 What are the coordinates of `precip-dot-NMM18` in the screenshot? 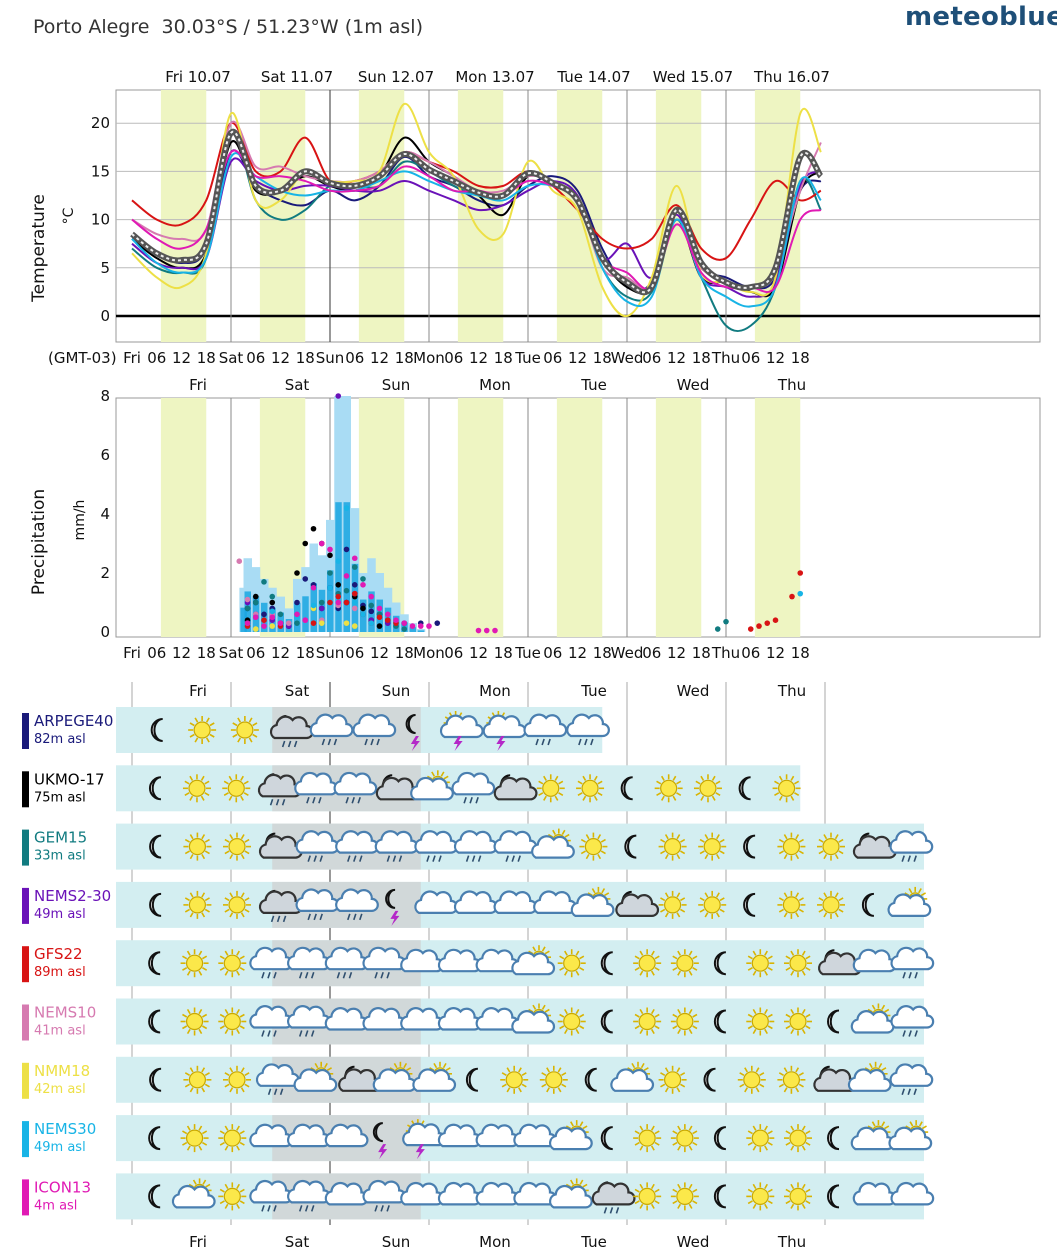 It's located at (354, 626).